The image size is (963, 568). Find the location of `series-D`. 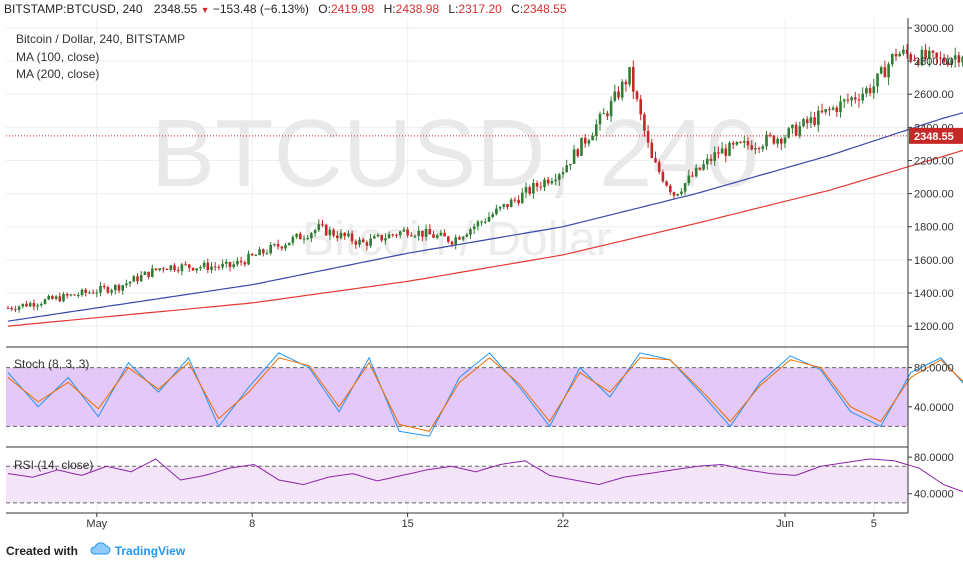

series-D is located at coordinates (485, 394).